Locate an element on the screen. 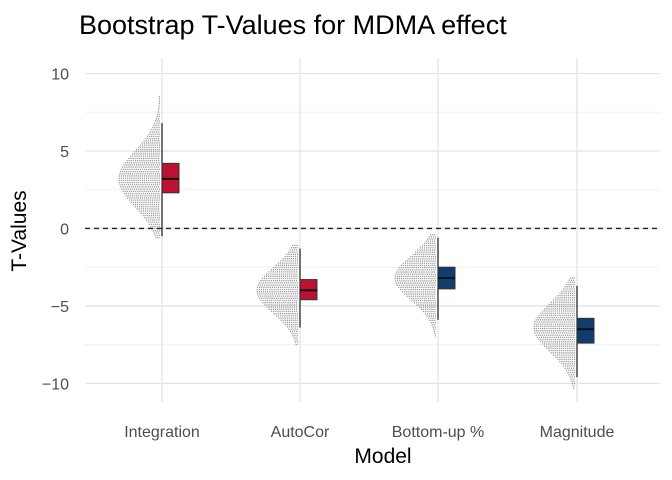 This screenshot has height=480, width=672. box is located at coordinates (585, 330).